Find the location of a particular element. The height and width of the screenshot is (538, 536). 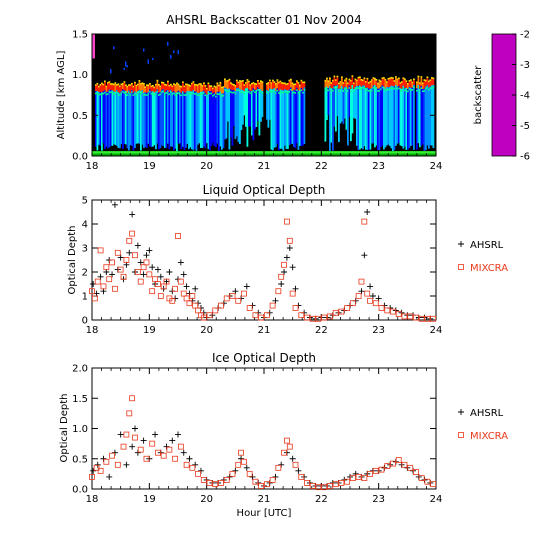

ice-points is located at coordinates (263, 443).